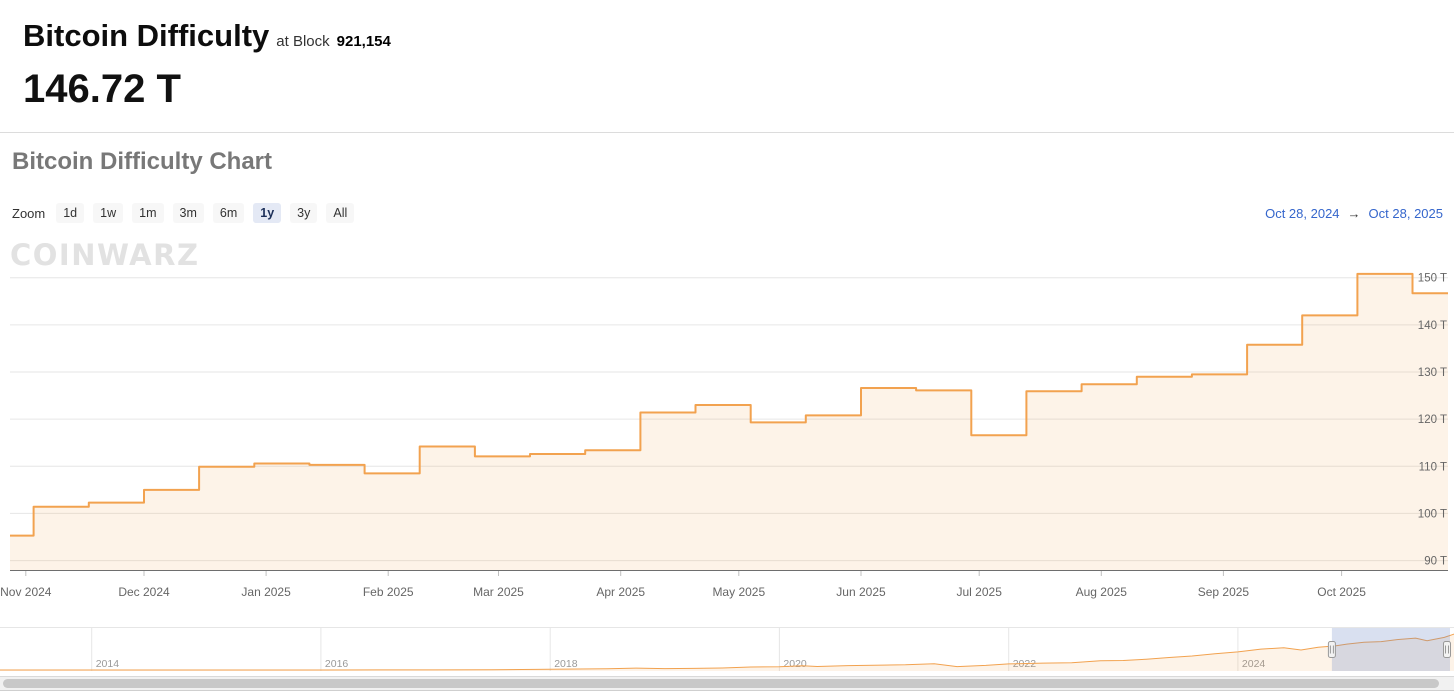 The width and height of the screenshot is (1454, 691). Describe the element at coordinates (1447, 649) in the screenshot. I see `navigator-right-handle` at that location.